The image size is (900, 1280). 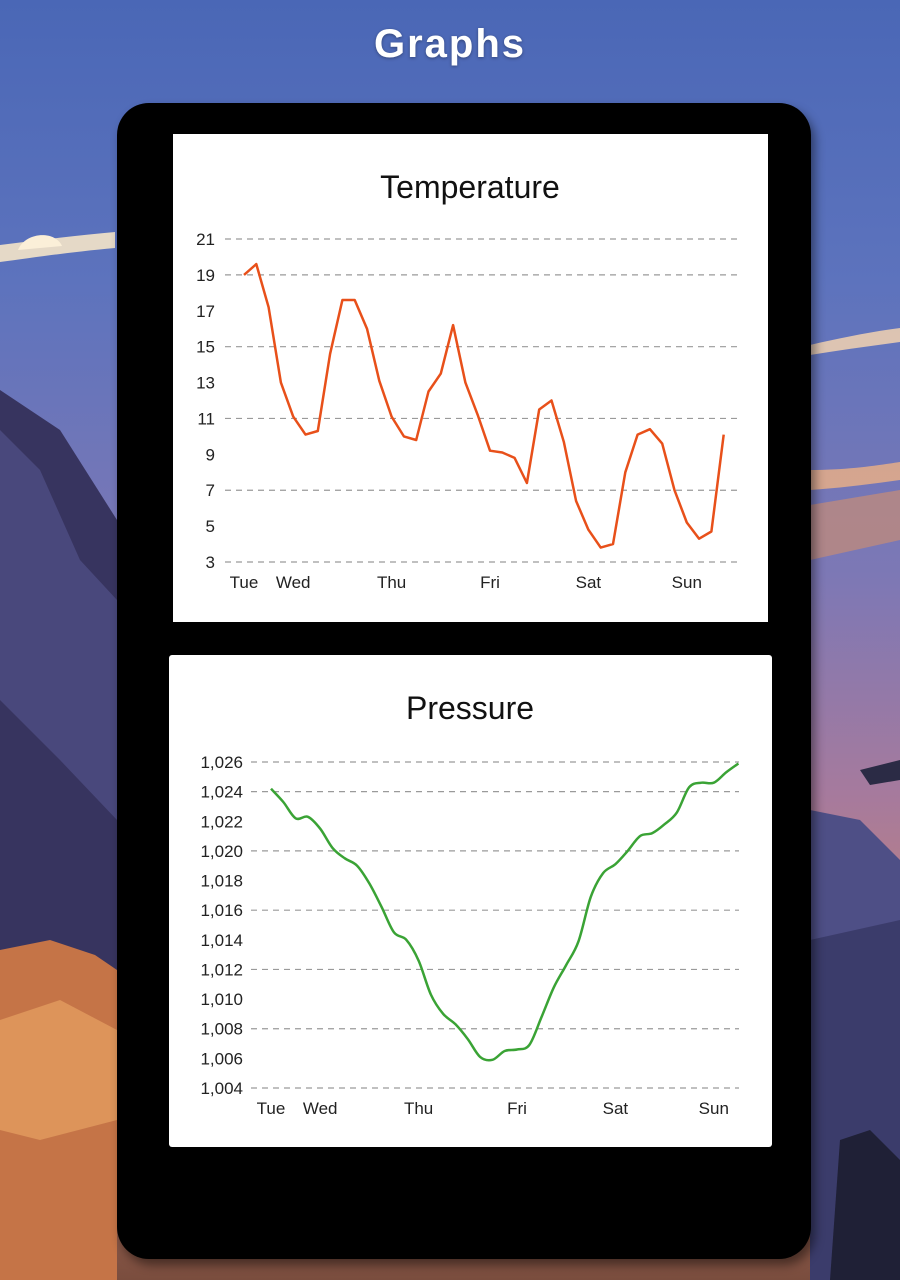 What do you see at coordinates (221, 1029) in the screenshot?
I see `y-tick-label: 1,008` at bounding box center [221, 1029].